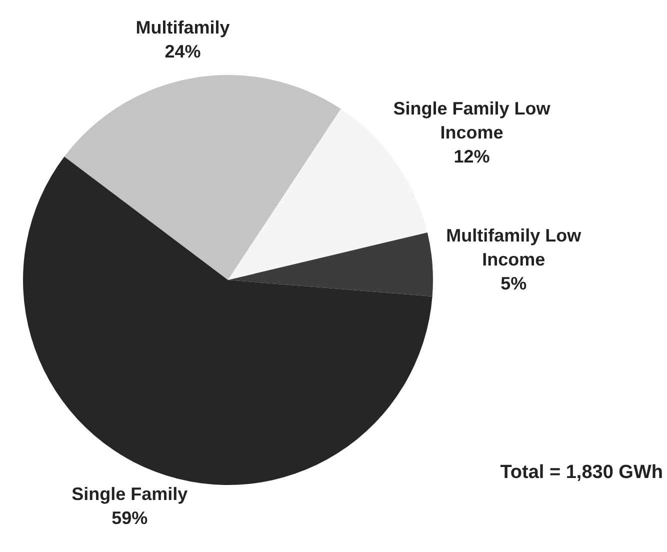  What do you see at coordinates (514, 247) in the screenshot?
I see `slice-label: Multifamily Low Income` at bounding box center [514, 247].